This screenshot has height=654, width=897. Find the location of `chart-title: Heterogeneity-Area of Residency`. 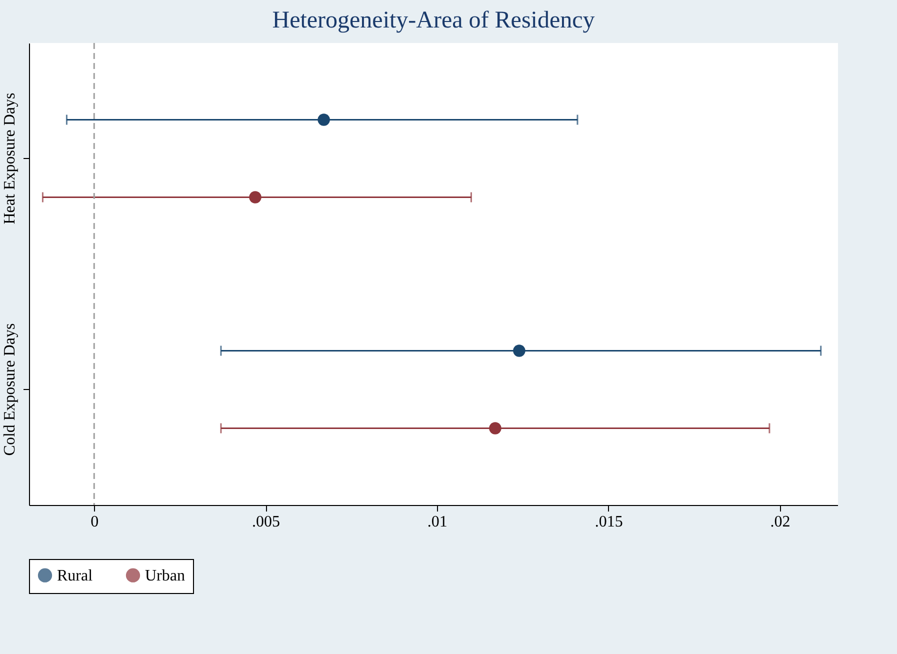

chart-title: Heterogeneity-Area of Residency is located at coordinates (433, 20).